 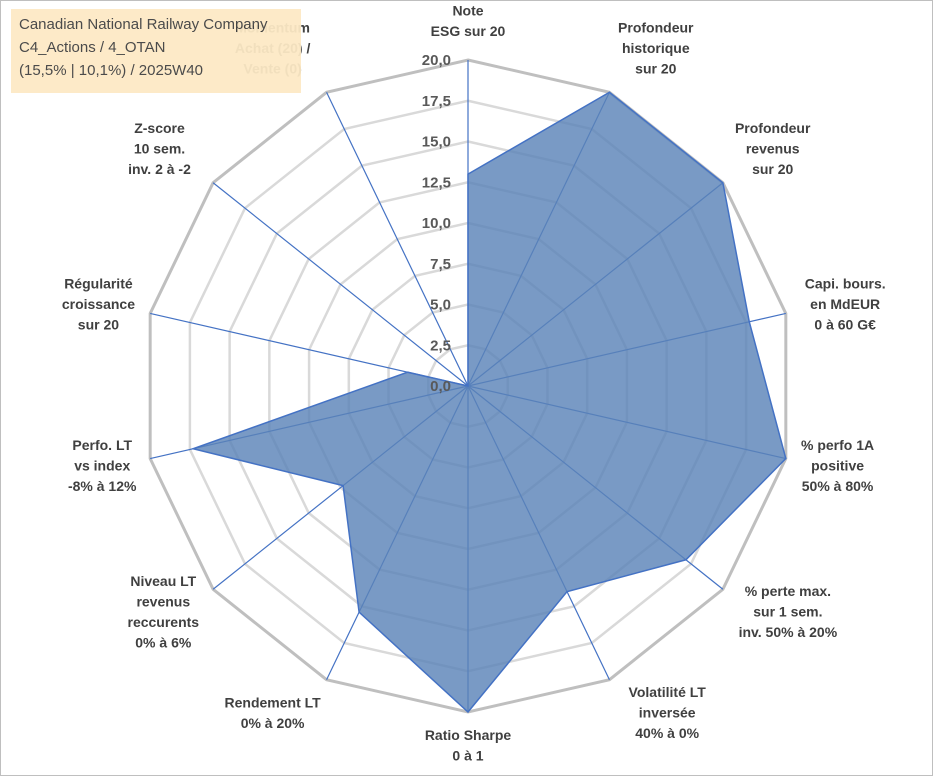 What do you see at coordinates (102, 465) in the screenshot?
I see `axis-label: Perfo. LT vs index -8% à 12%` at bounding box center [102, 465].